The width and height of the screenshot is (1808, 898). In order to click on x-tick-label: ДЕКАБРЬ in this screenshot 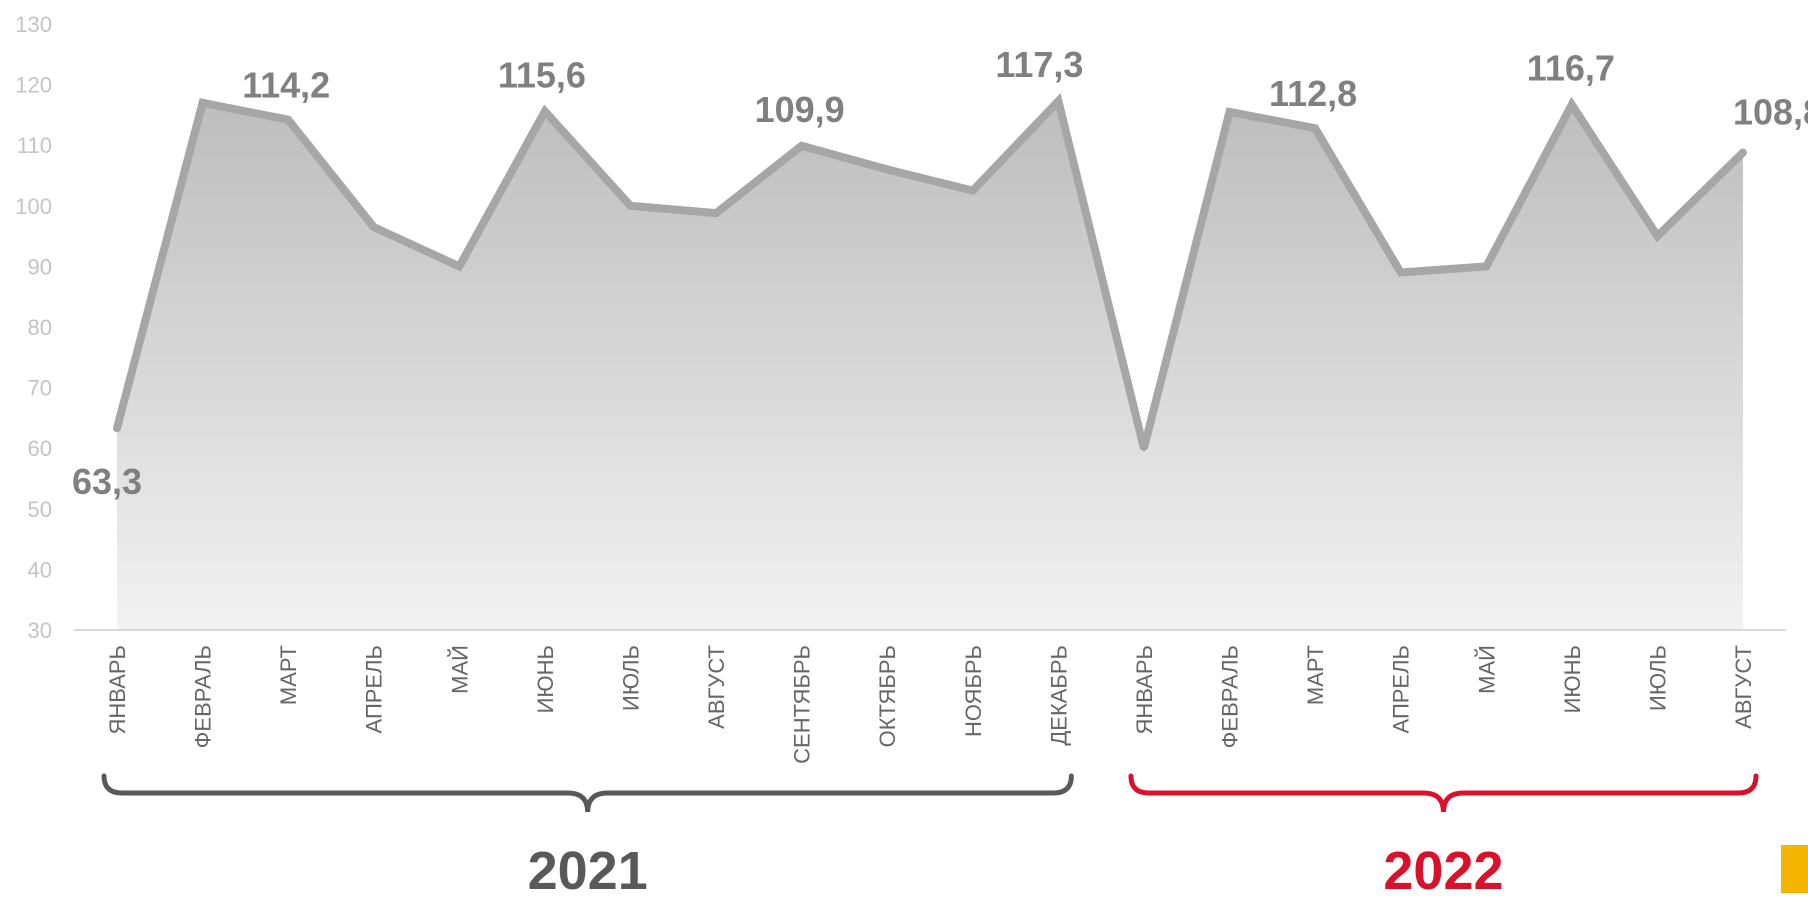, I will do `click(1058, 695)`.